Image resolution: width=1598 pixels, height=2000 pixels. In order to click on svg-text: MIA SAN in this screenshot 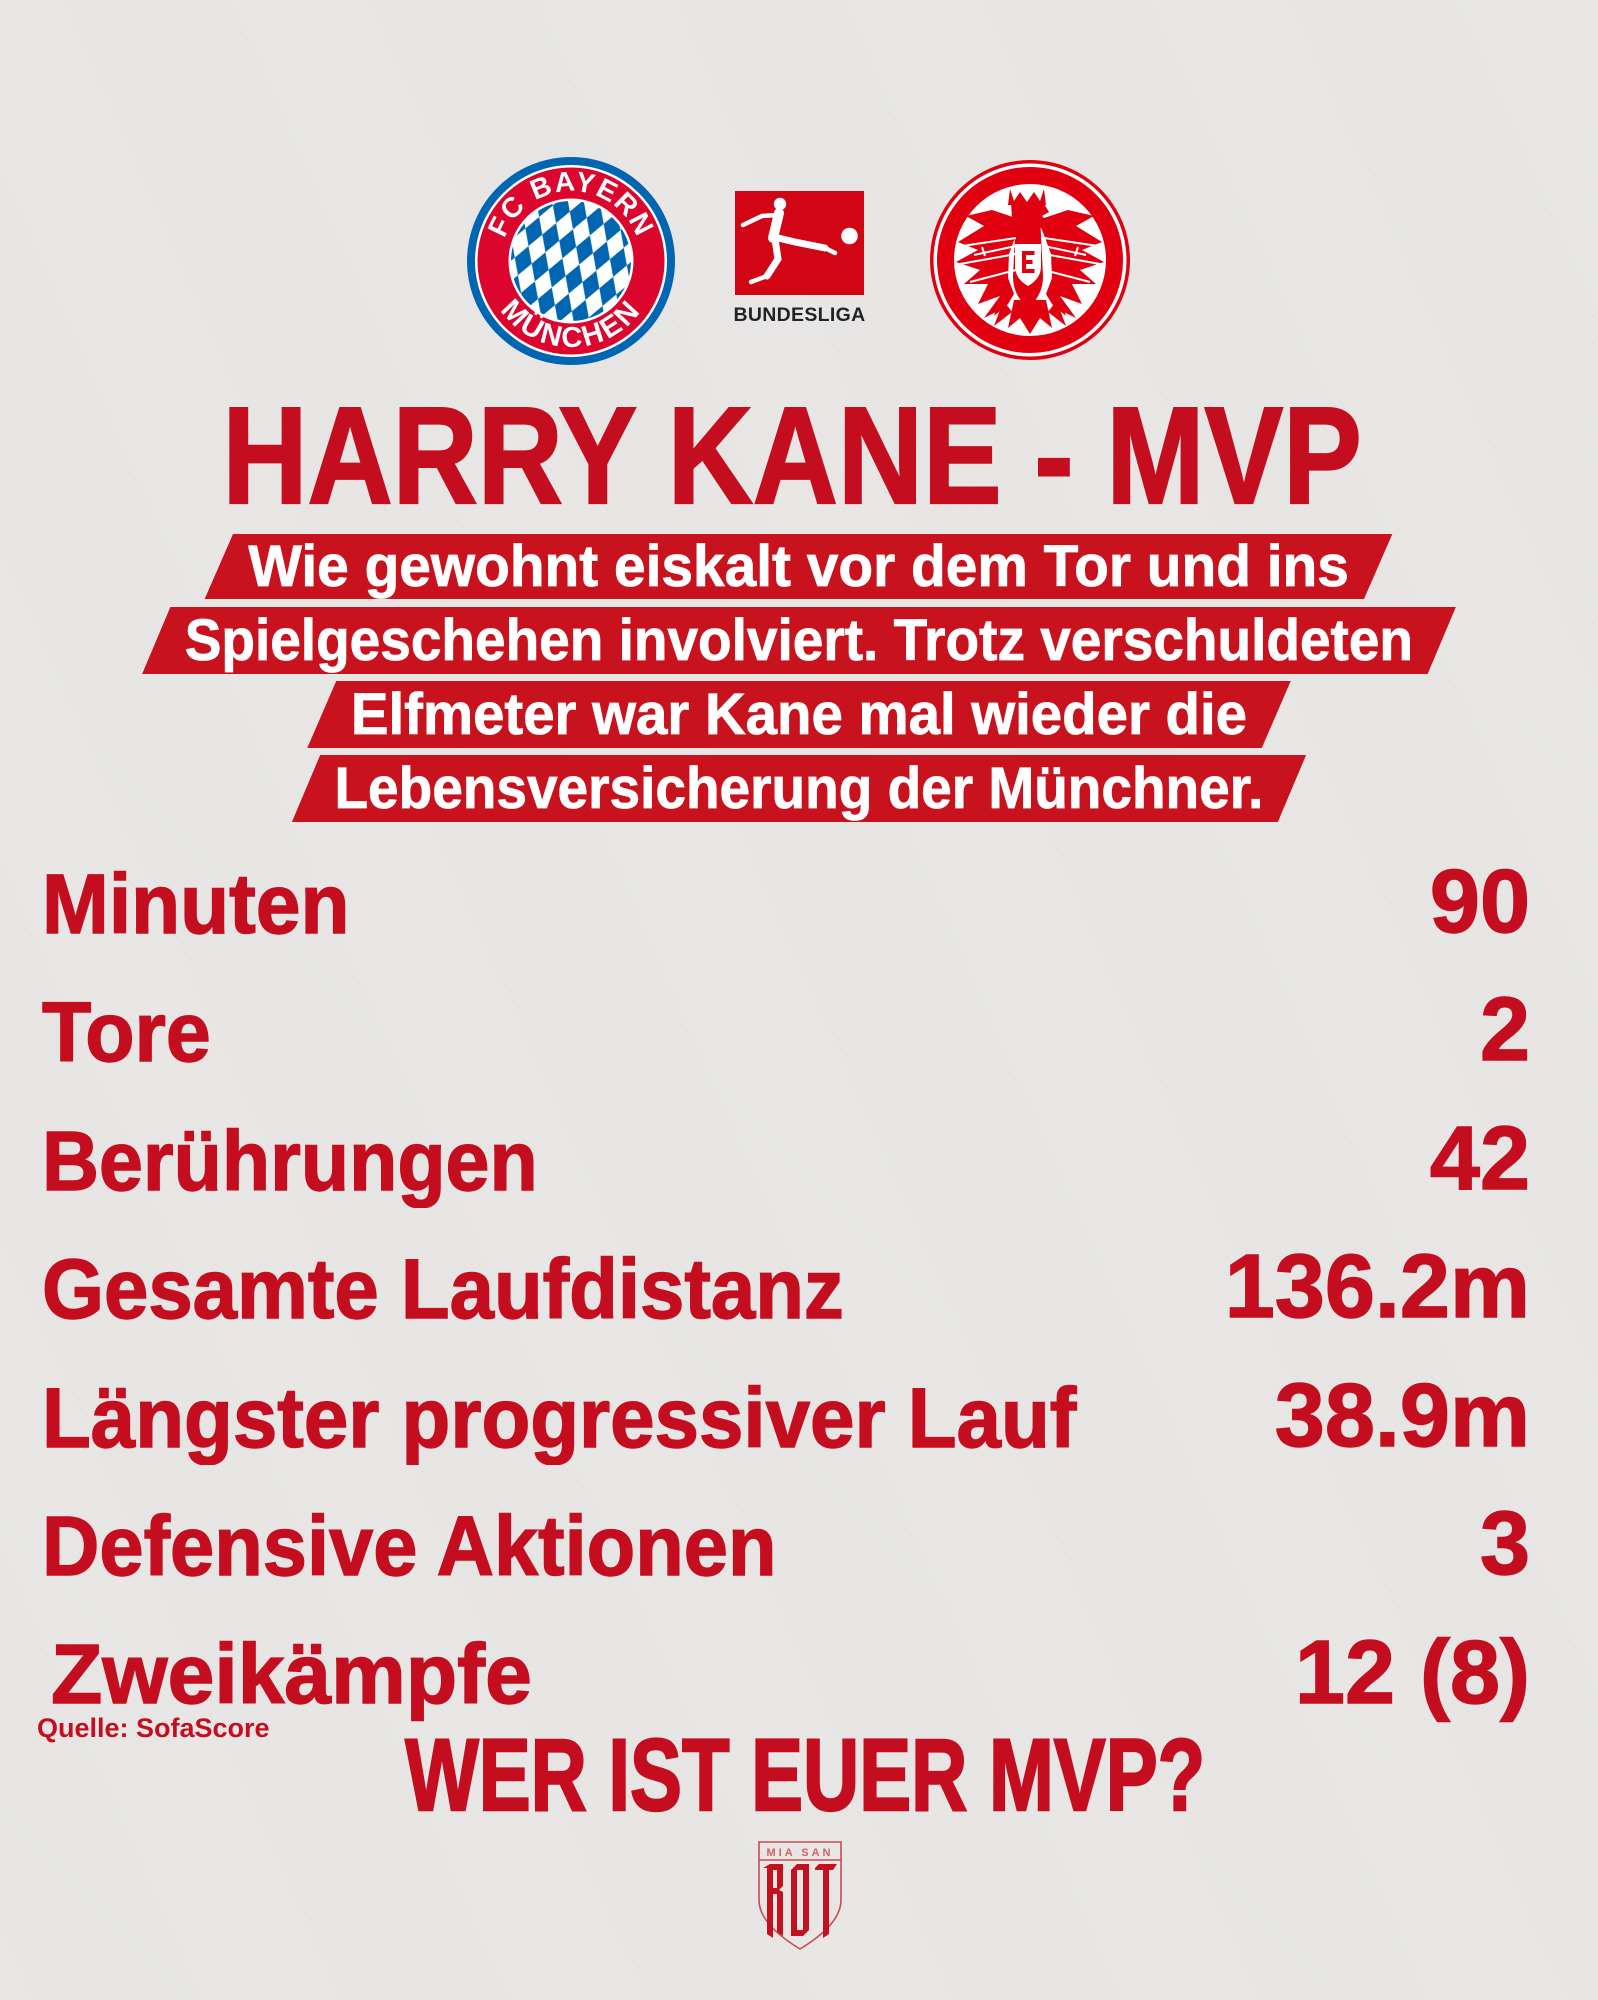, I will do `click(799, 1853)`.